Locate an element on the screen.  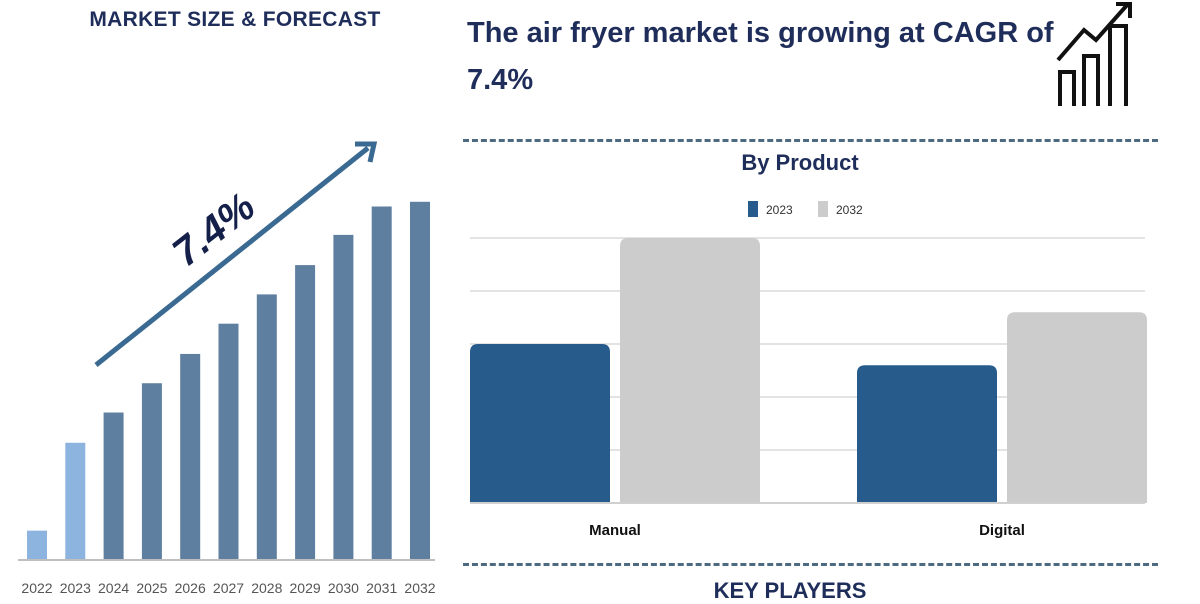
bar-manual-2023 is located at coordinates (540, 423).